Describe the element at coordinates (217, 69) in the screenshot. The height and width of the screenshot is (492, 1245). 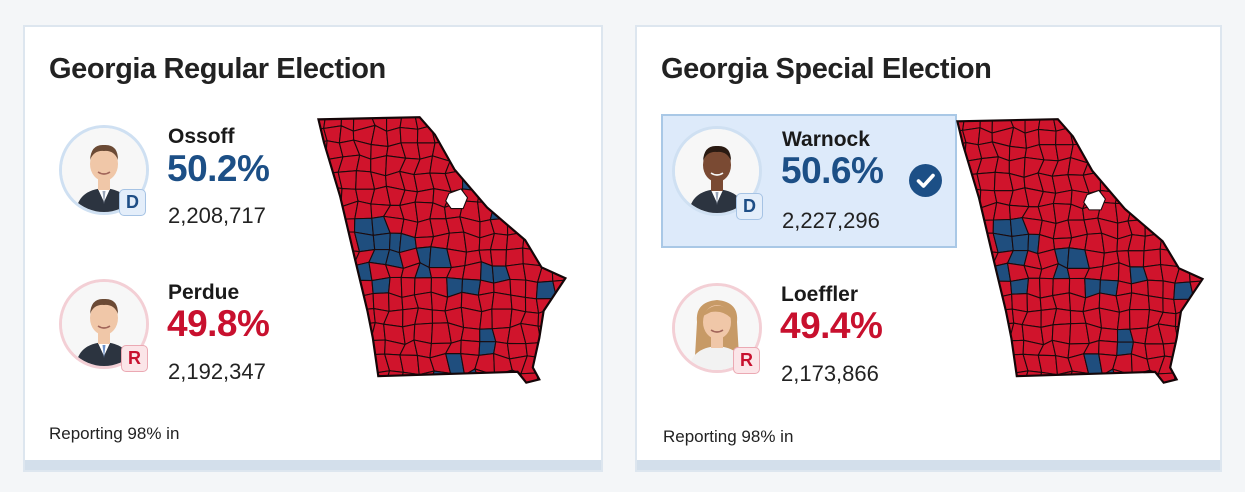
I see `race-title: Georgia Regular Election` at that location.